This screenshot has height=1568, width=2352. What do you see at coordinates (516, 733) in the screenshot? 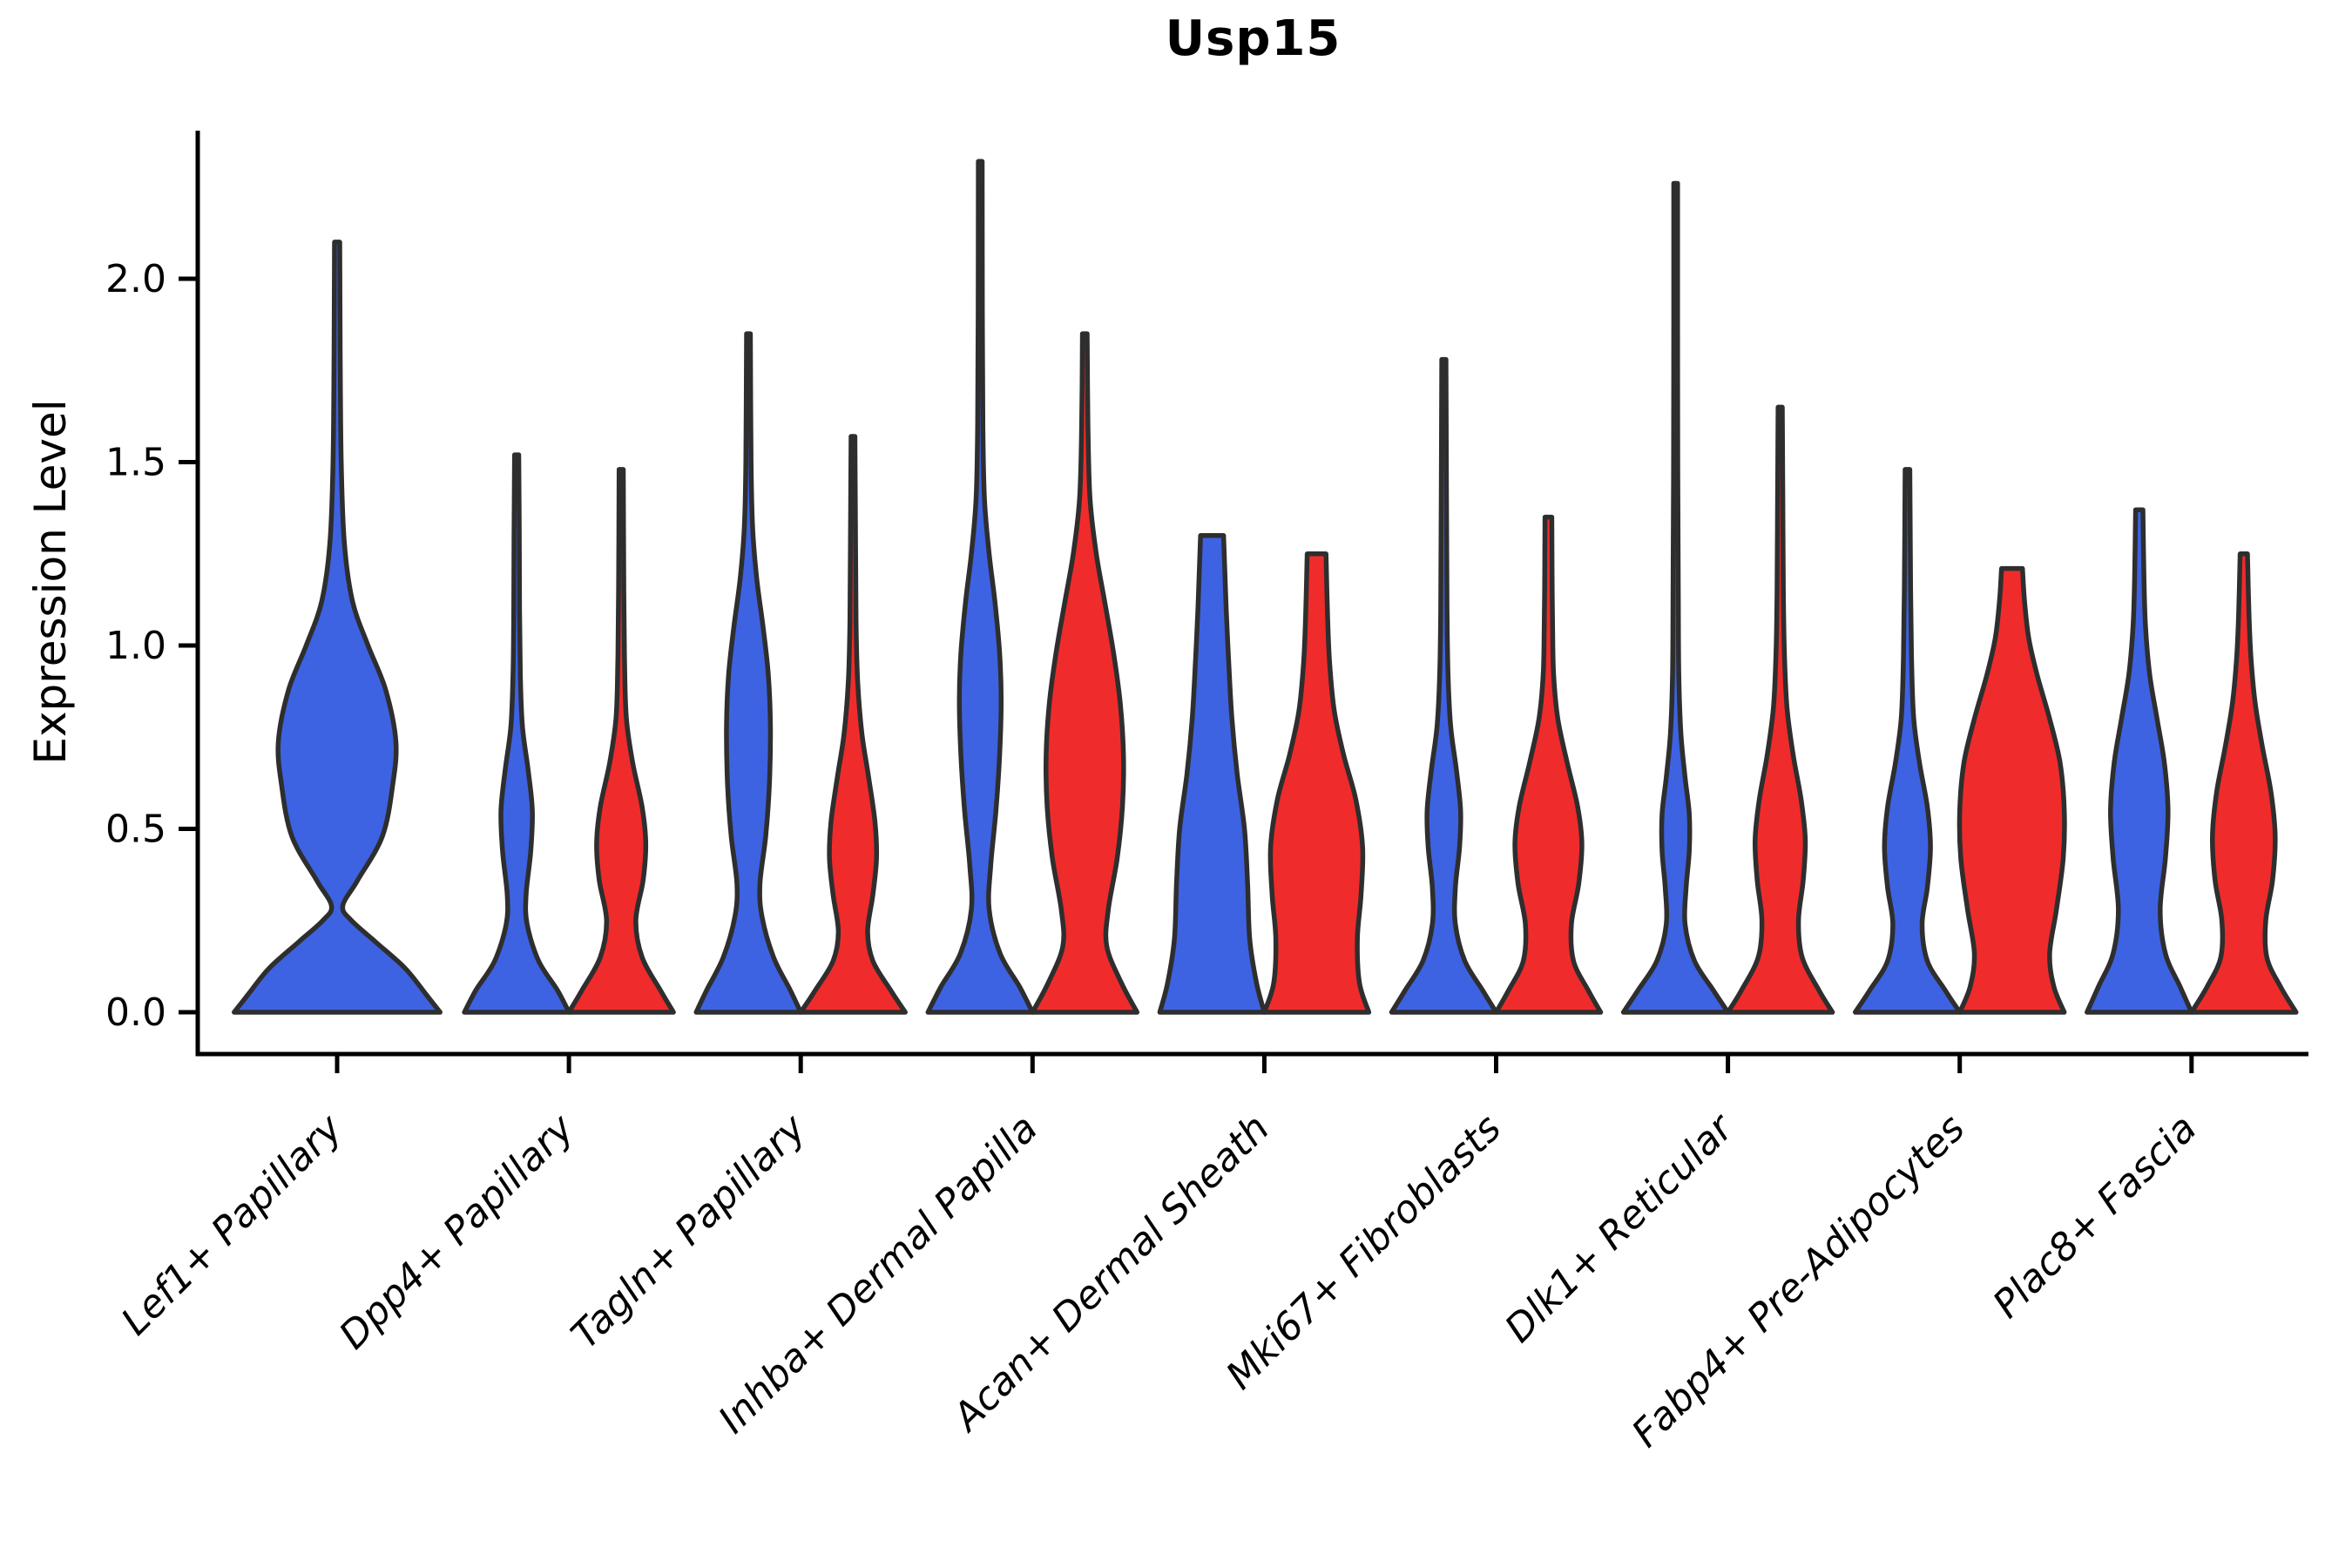
I see `violin-dpp4-papillary-blue` at bounding box center [516, 733].